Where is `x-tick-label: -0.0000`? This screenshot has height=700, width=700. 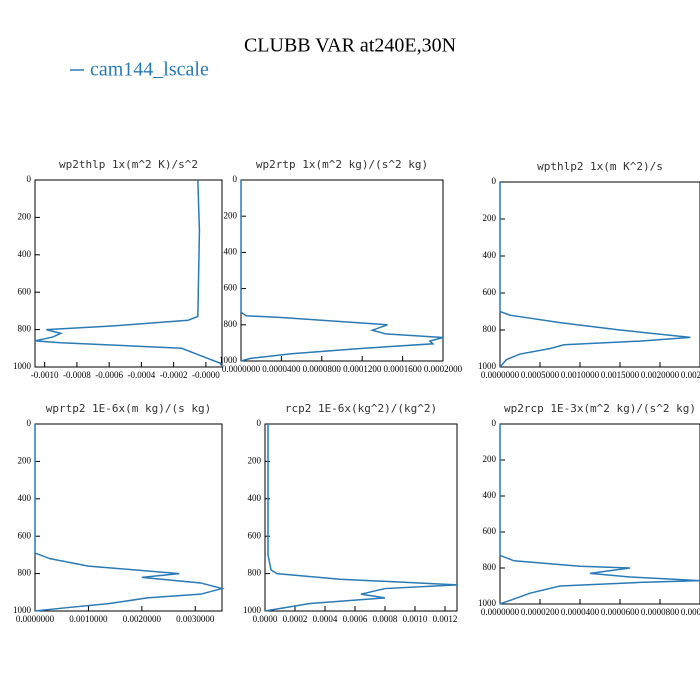
x-tick-label: -0.0000 is located at coordinates (206, 375).